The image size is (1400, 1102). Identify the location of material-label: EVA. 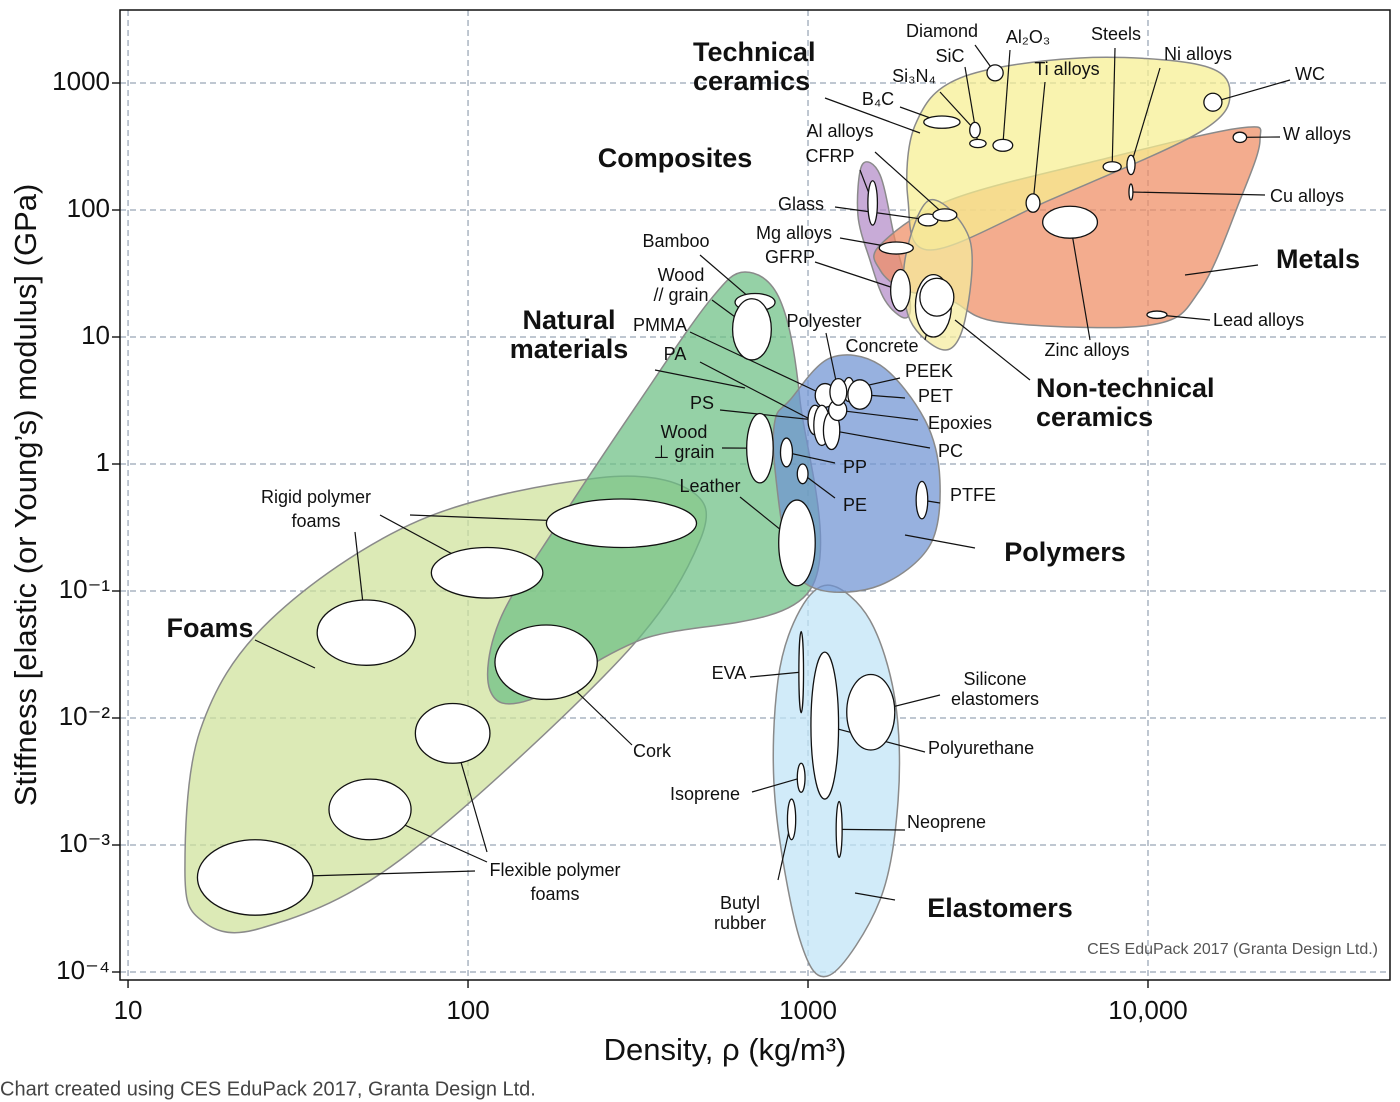
(729, 673).